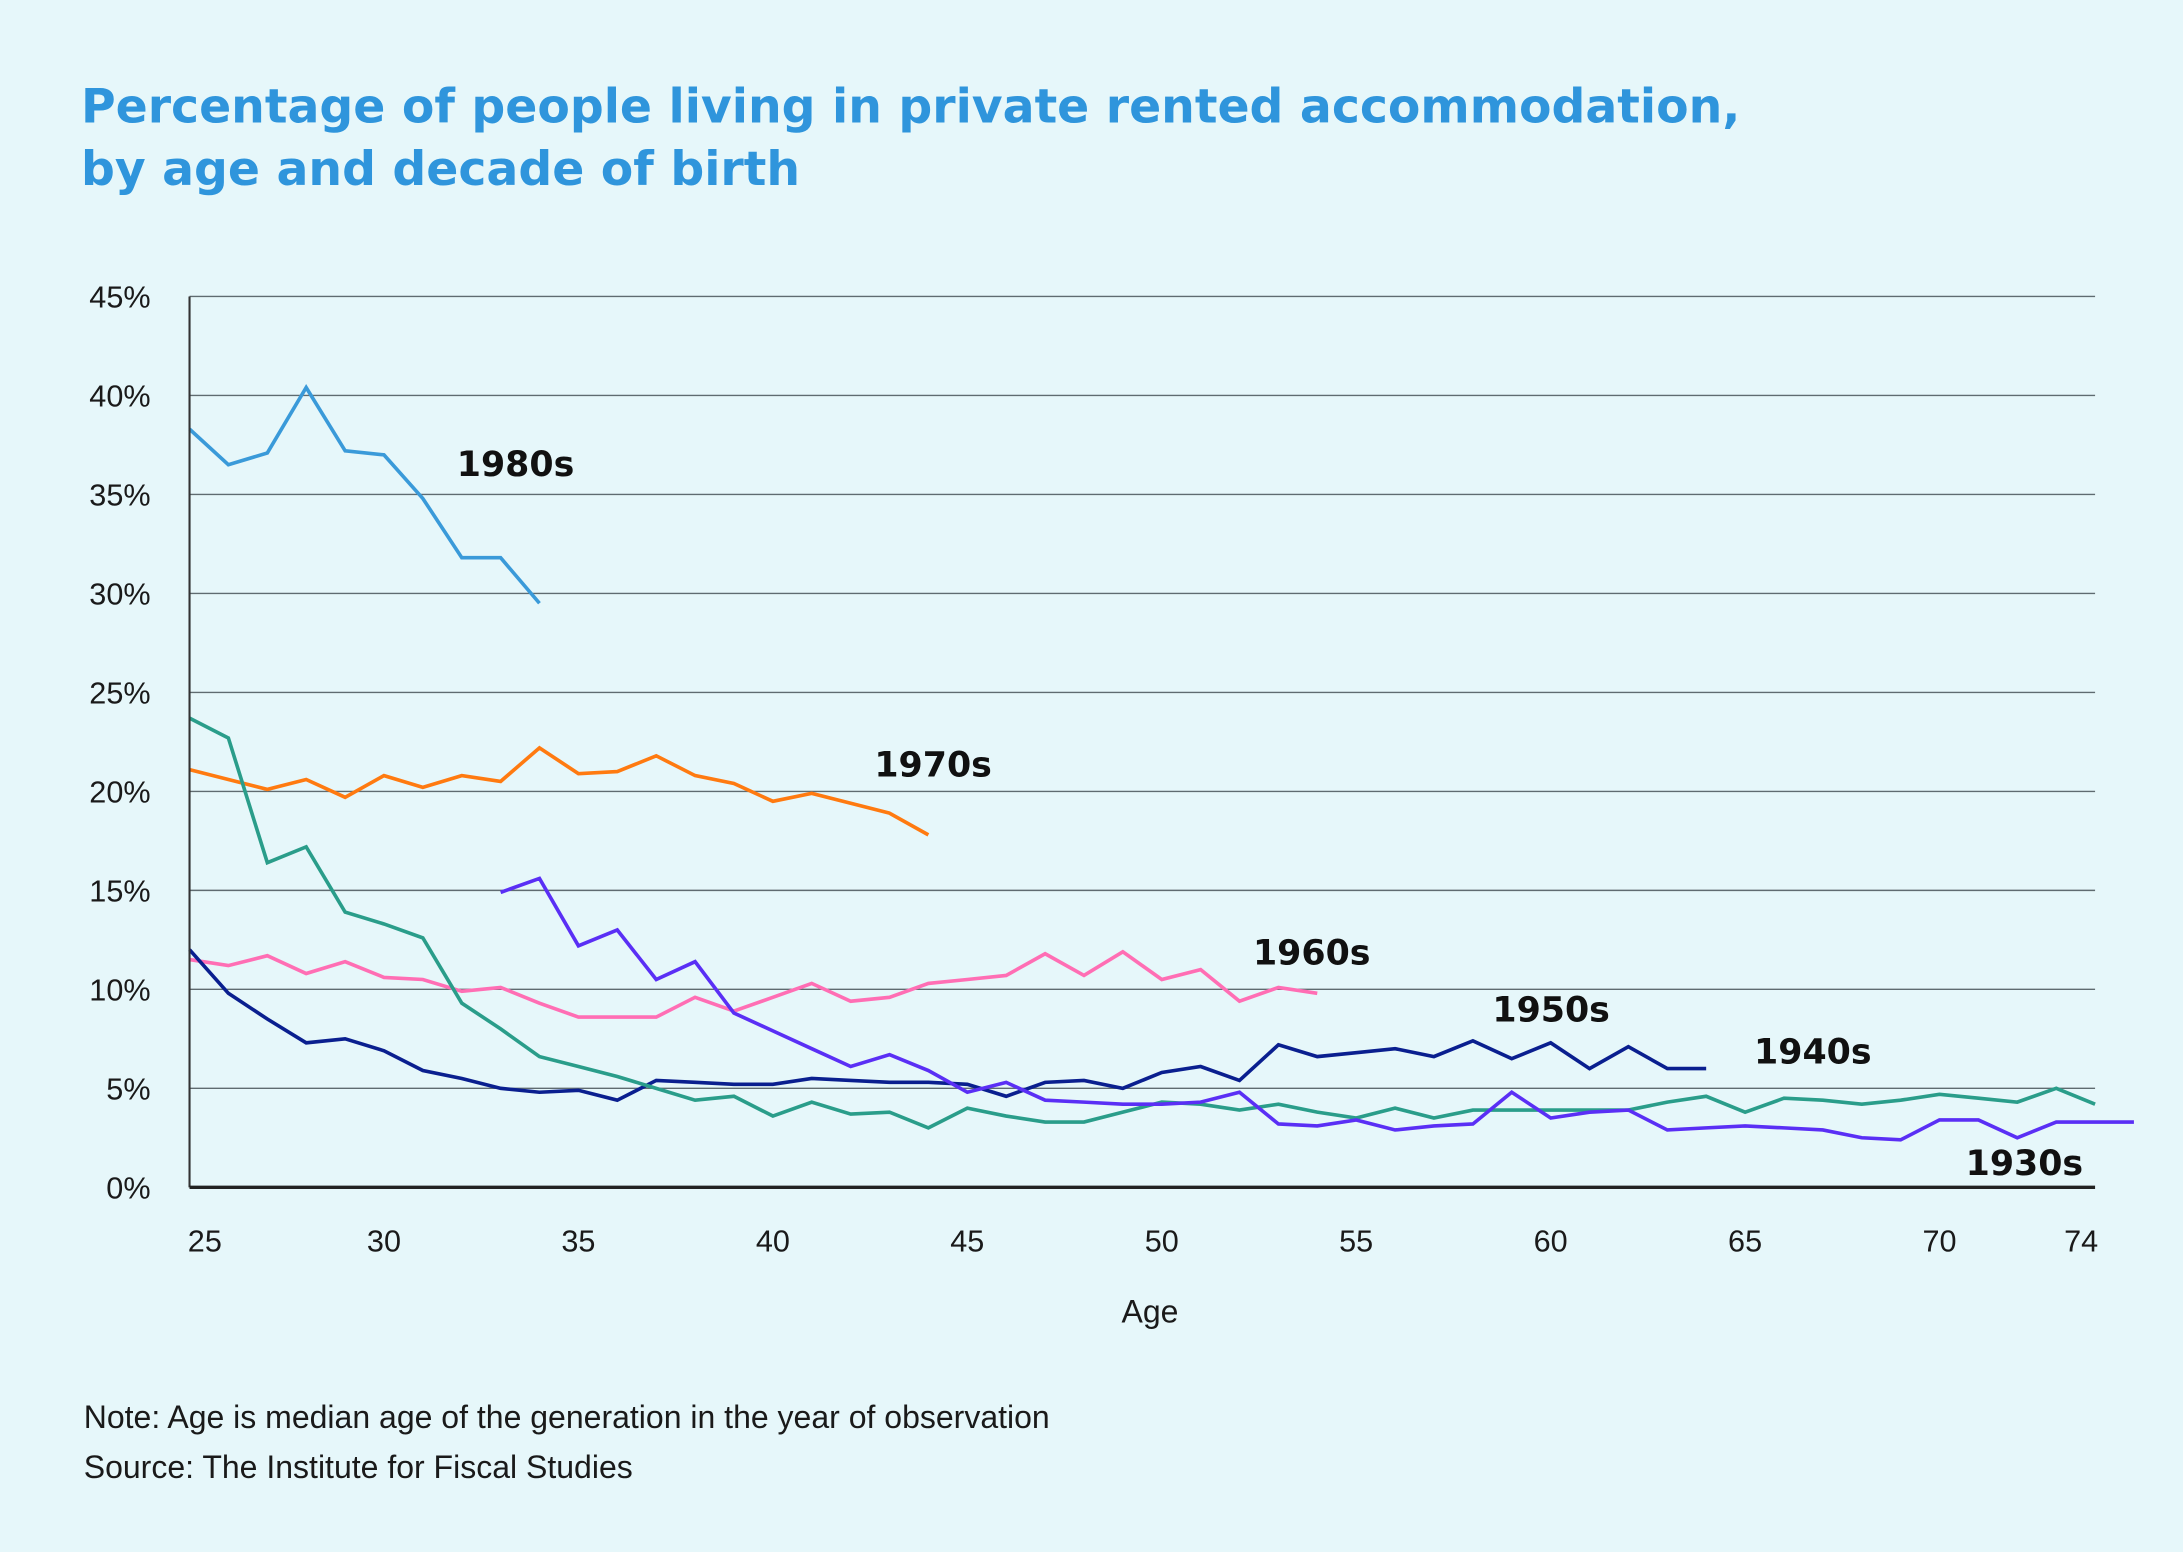 Image resolution: width=2183 pixels, height=1552 pixels. Describe the element at coordinates (119, 892) in the screenshot. I see `y-tick-label: 15%` at that location.